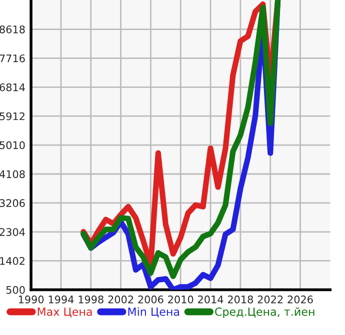  What do you see at coordinates (65, 313) in the screenshot?
I see `legend-label: Max Цена` at bounding box center [65, 313].